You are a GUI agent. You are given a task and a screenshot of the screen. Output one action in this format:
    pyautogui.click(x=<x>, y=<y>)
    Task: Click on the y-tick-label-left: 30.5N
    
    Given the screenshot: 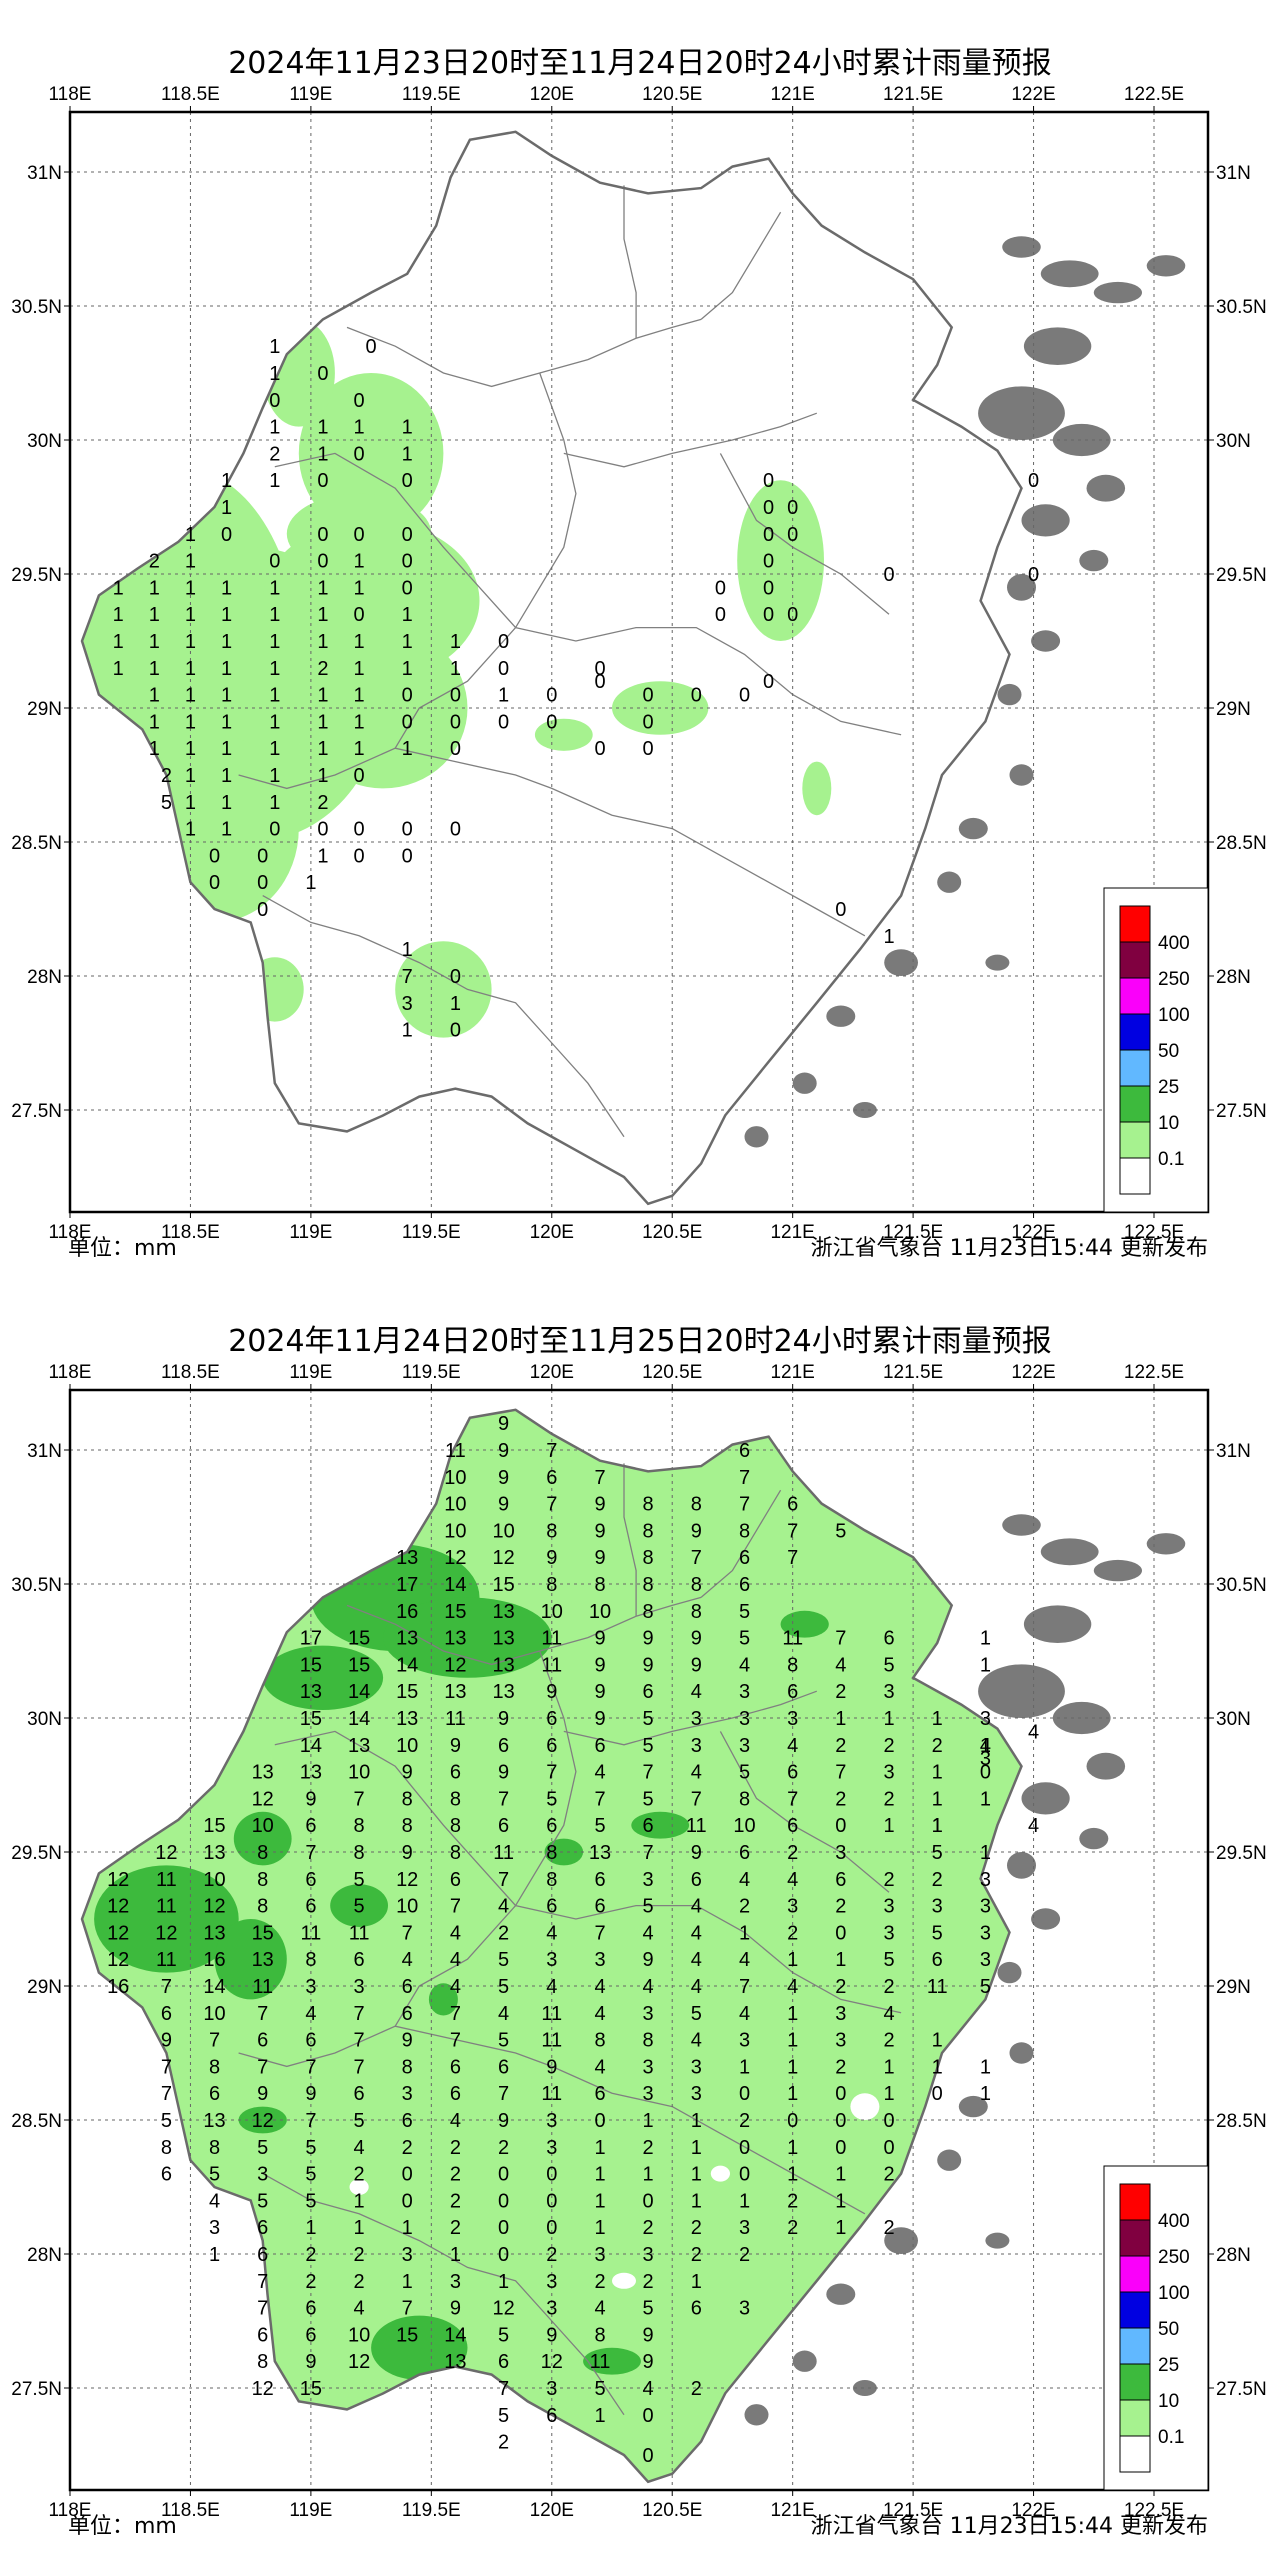 What is the action you would take?
    pyautogui.click(x=36, y=307)
    